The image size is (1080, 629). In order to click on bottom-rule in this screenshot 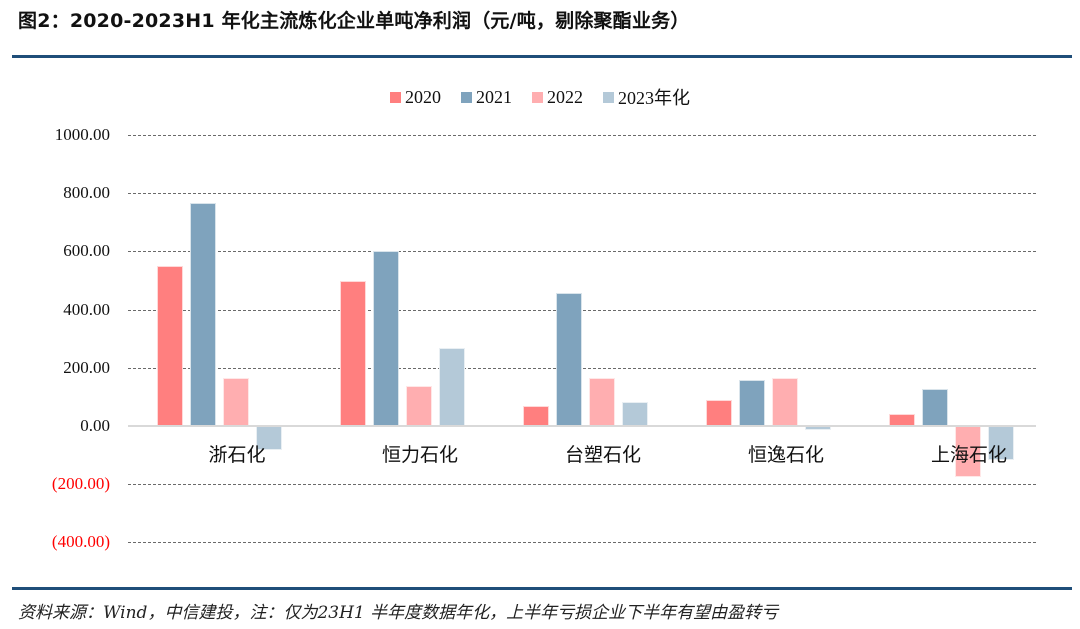, I will do `click(542, 588)`.